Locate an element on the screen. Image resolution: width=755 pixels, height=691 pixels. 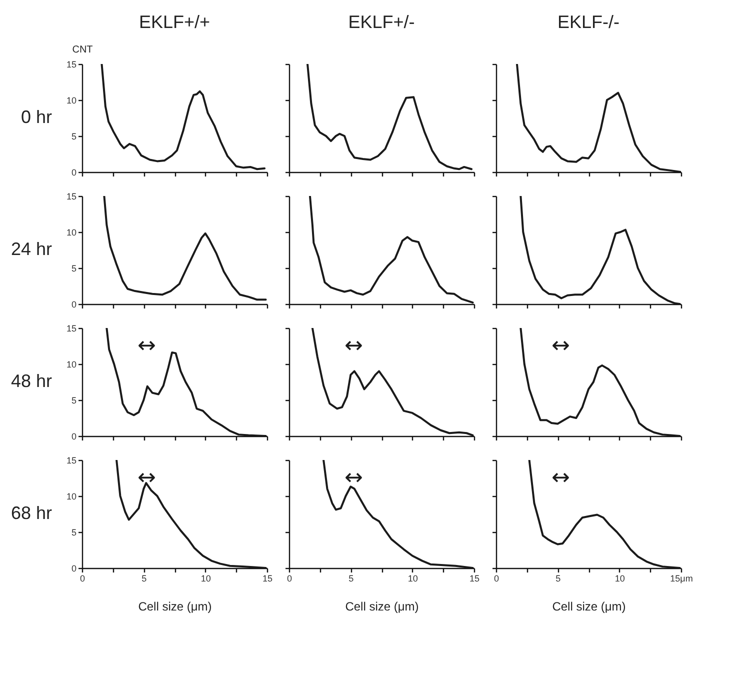
chart-title: EKLF+/- is located at coordinates (381, 22).